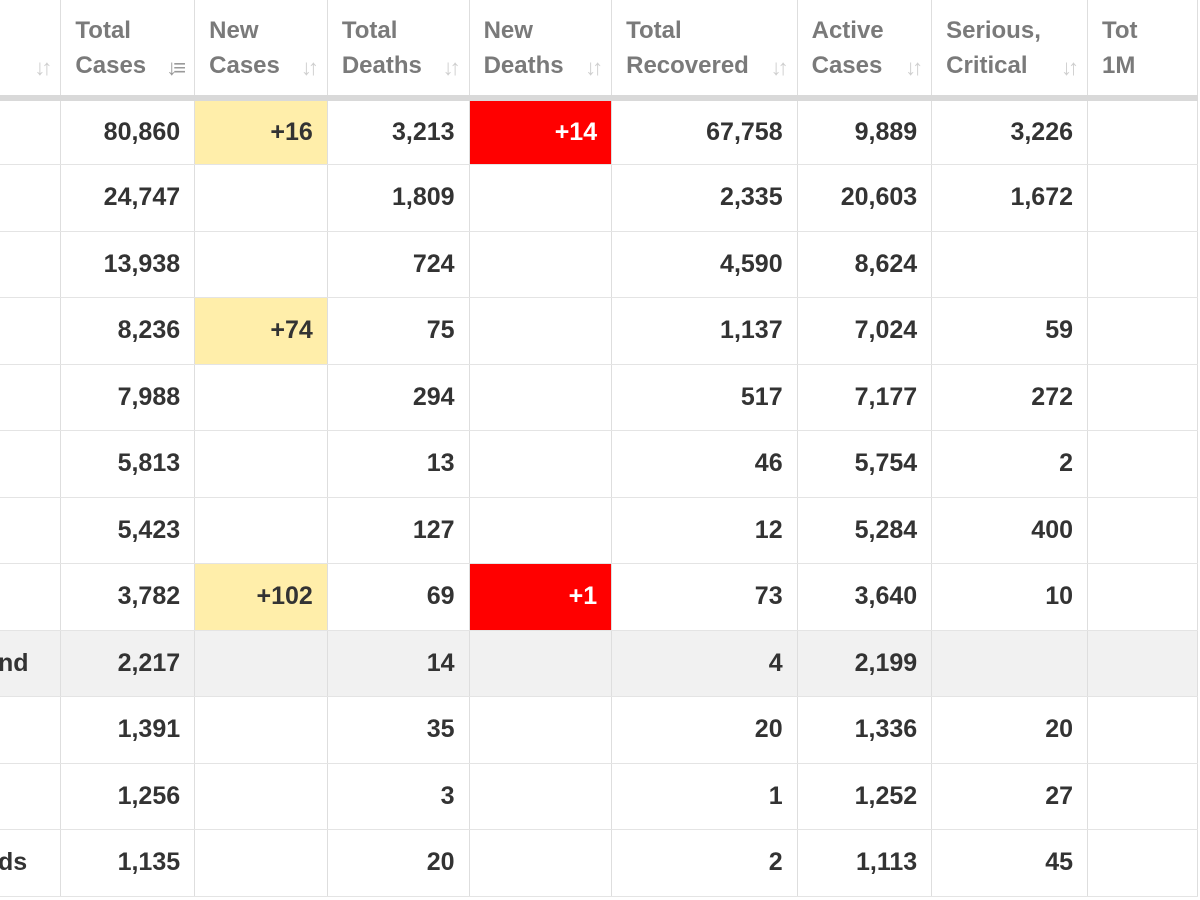  I want to click on header-label: Active Cases, so click(847, 47).